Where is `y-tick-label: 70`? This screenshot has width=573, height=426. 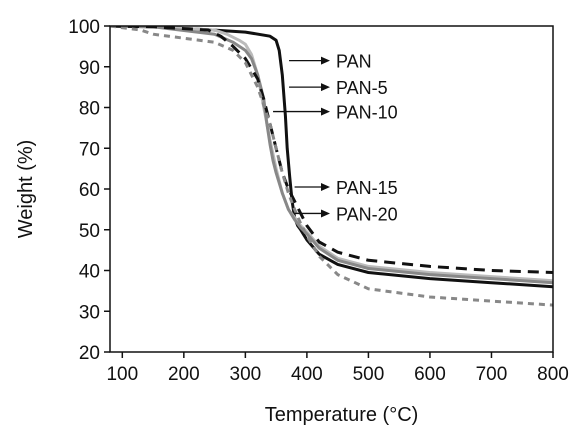 y-tick-label: 70 is located at coordinates (89, 149).